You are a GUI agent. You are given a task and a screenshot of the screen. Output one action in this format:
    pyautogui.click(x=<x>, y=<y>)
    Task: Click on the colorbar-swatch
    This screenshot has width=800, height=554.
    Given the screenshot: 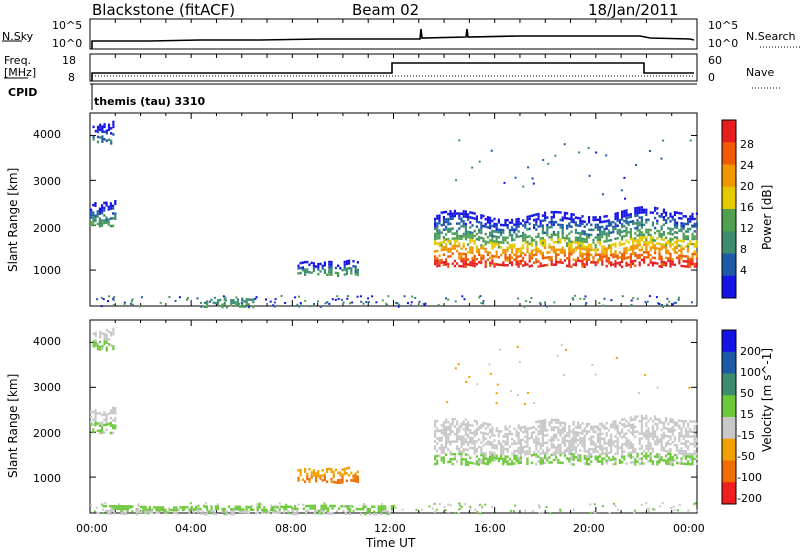 What is the action you would take?
    pyautogui.click(x=729, y=220)
    